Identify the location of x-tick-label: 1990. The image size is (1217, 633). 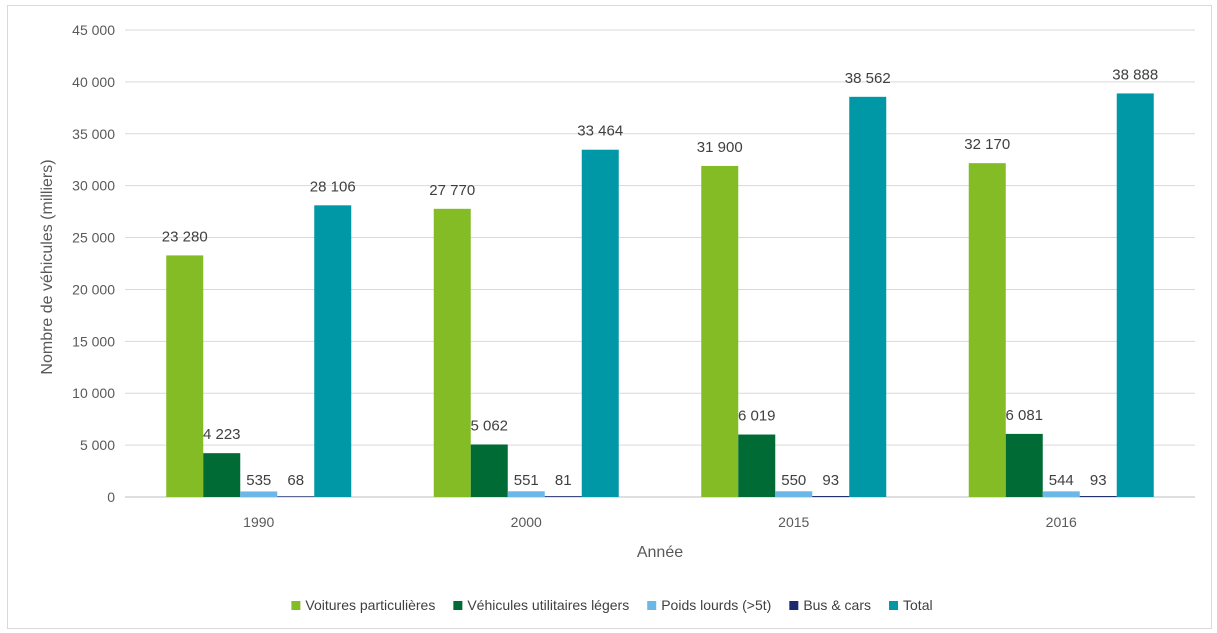
(258, 522).